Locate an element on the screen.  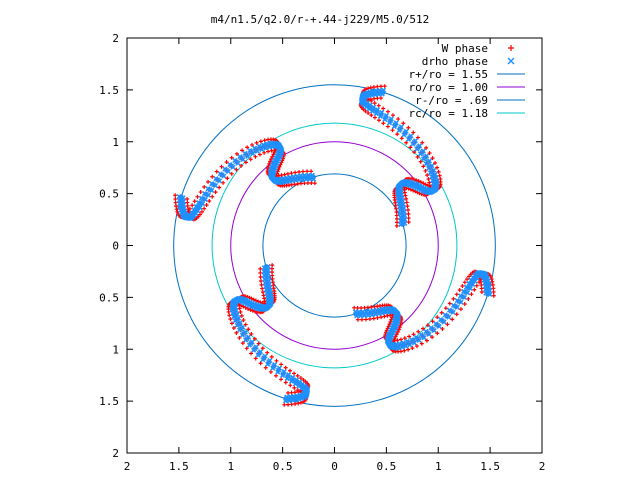
y-tick-label: 0.5 is located at coordinates (109, 194).